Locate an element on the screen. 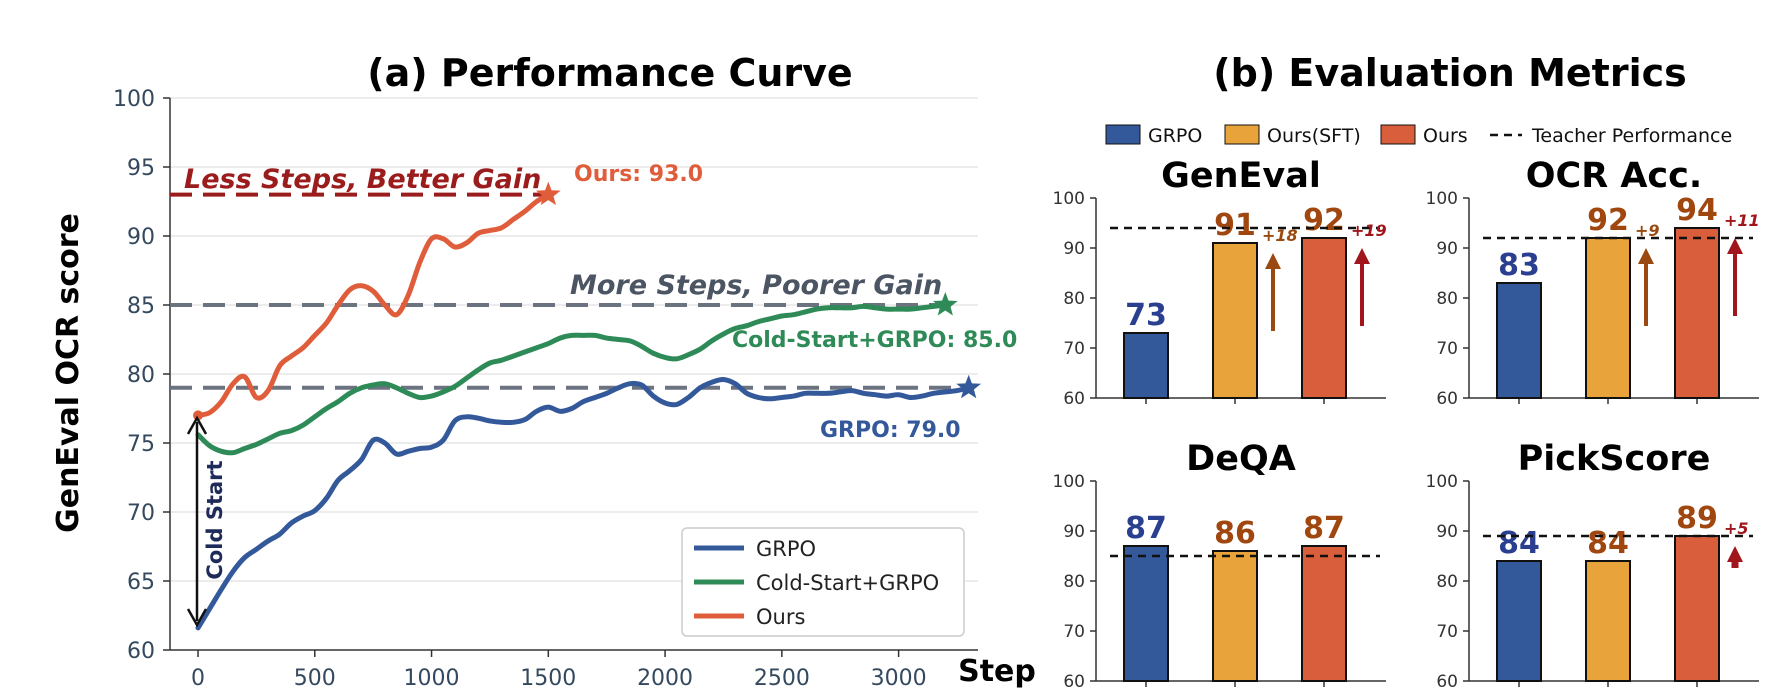 The image size is (1790, 700). y-tick-label: 60 is located at coordinates (141, 651).